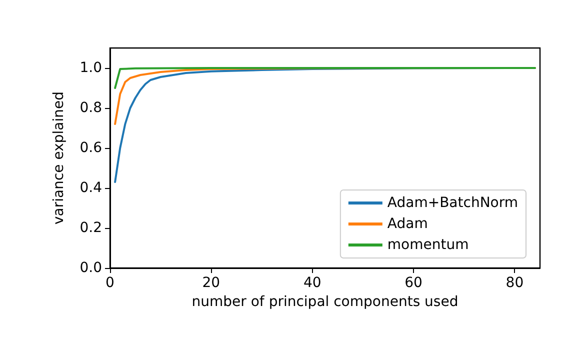  I want to click on legend-label: Adam, so click(407, 224).